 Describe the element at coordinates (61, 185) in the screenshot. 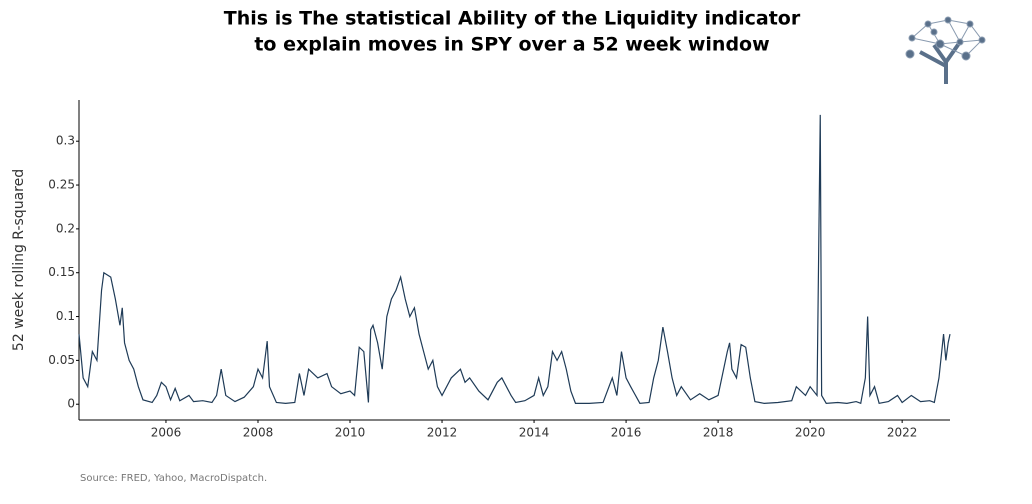

I see `y-tick-label: 0.25` at that location.